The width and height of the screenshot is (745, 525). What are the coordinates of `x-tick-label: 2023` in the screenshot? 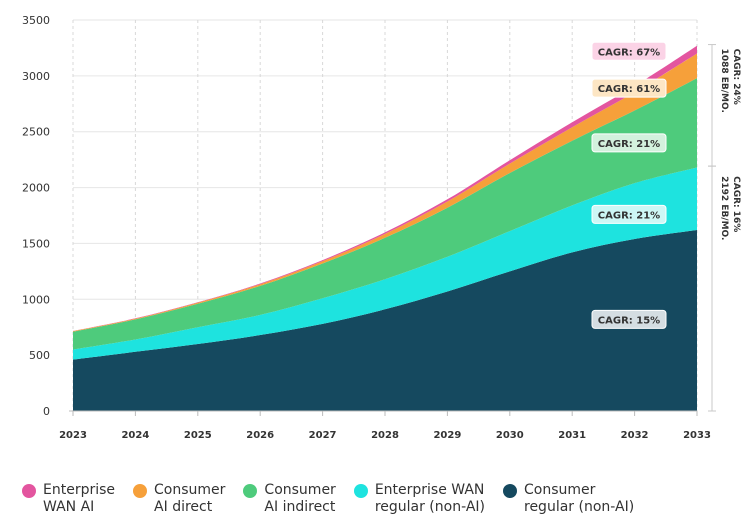 It's located at (73, 435).